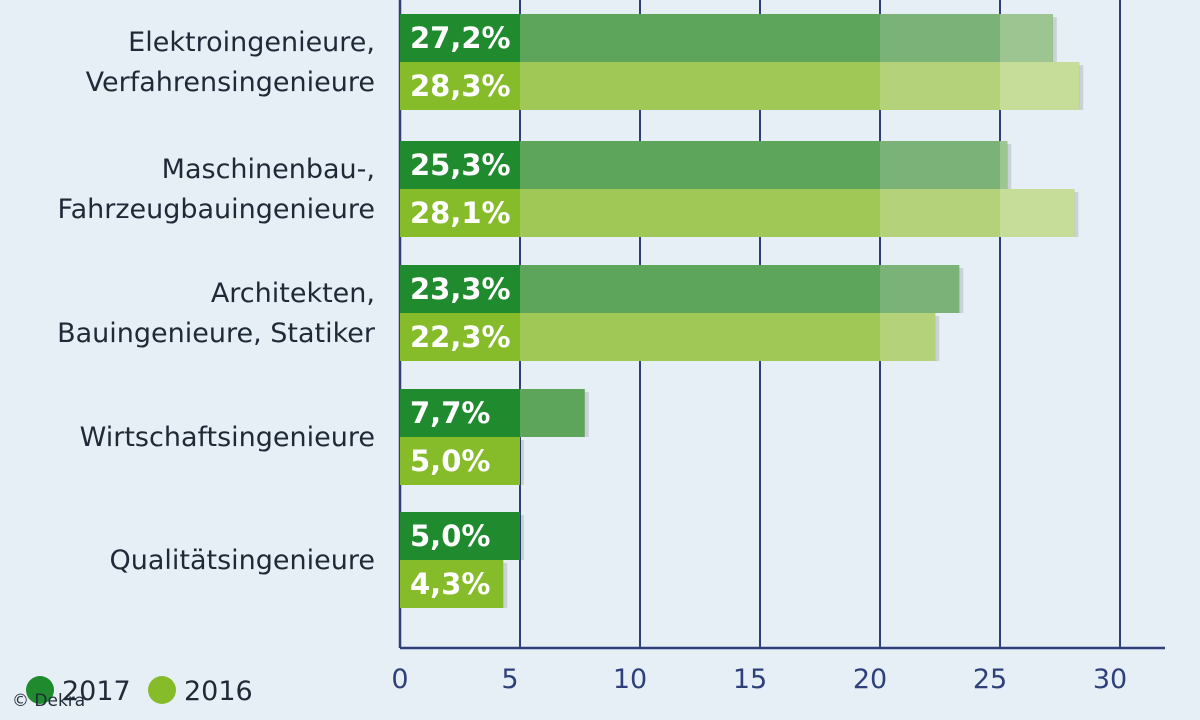 The image size is (1200, 720). Describe the element at coordinates (139, 691) in the screenshot. I see `legend: 2017 2016` at that location.